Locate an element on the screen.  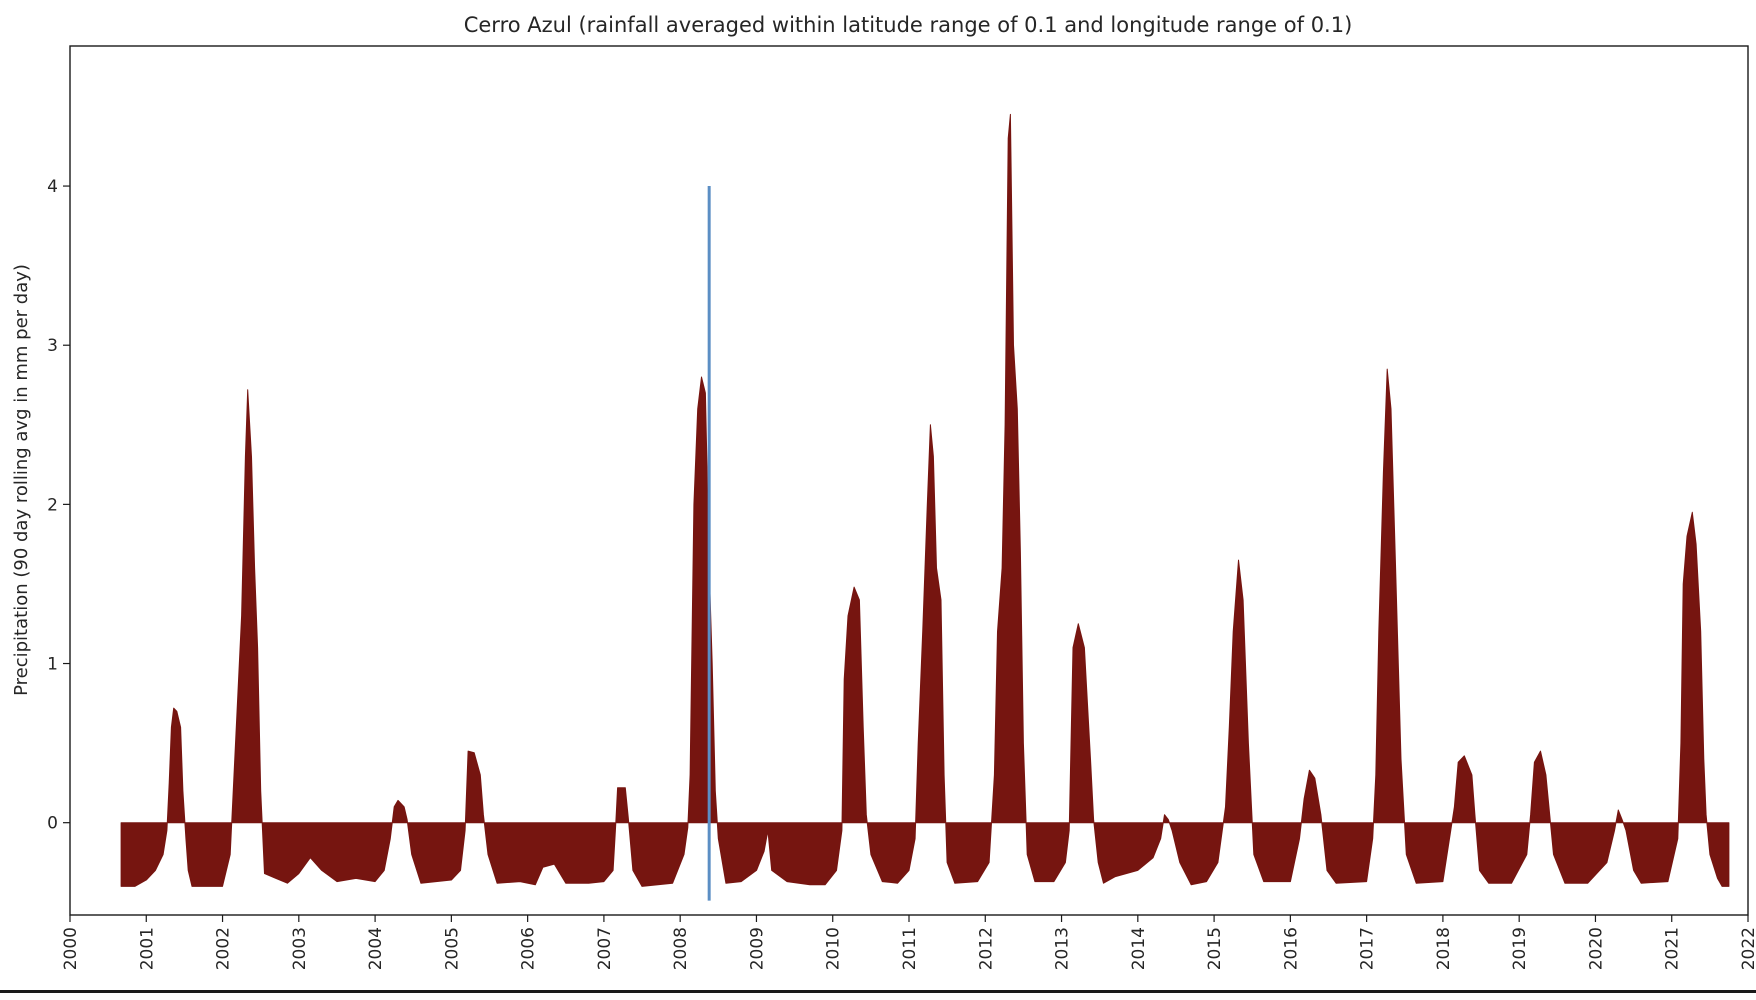
x-tick-label-2009: 2009 is located at coordinates (757, 948).